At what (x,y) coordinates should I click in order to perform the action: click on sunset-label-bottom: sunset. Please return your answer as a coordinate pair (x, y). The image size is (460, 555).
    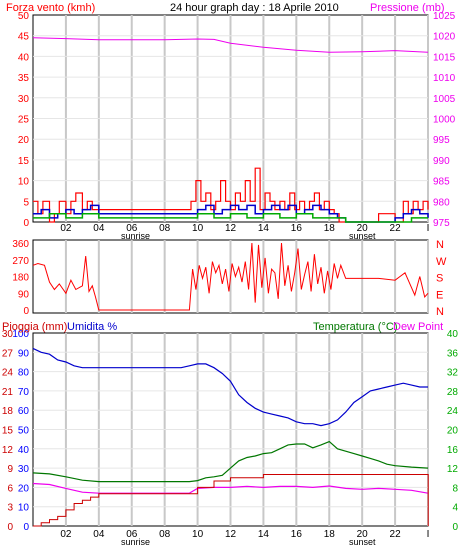
    Looking at the image, I should click on (362, 542).